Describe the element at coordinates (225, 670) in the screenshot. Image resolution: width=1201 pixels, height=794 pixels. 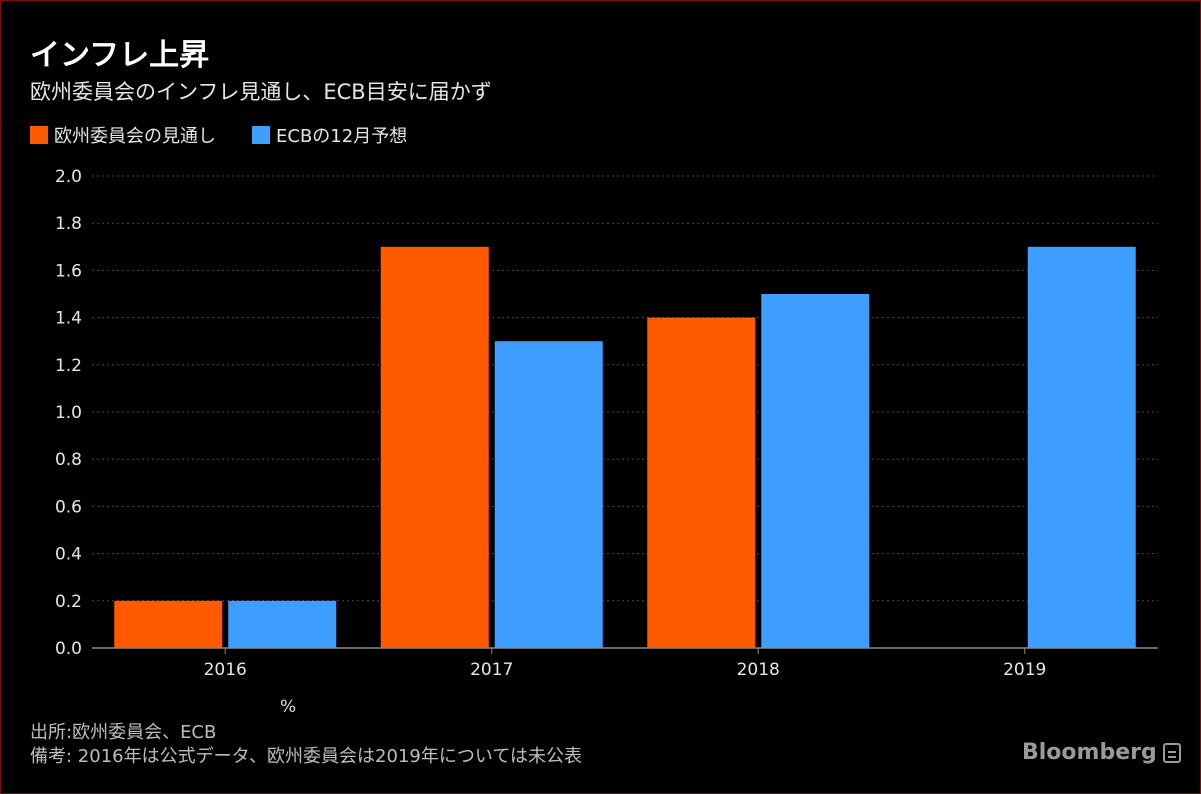
I see `x-tick-label: 2016` at that location.